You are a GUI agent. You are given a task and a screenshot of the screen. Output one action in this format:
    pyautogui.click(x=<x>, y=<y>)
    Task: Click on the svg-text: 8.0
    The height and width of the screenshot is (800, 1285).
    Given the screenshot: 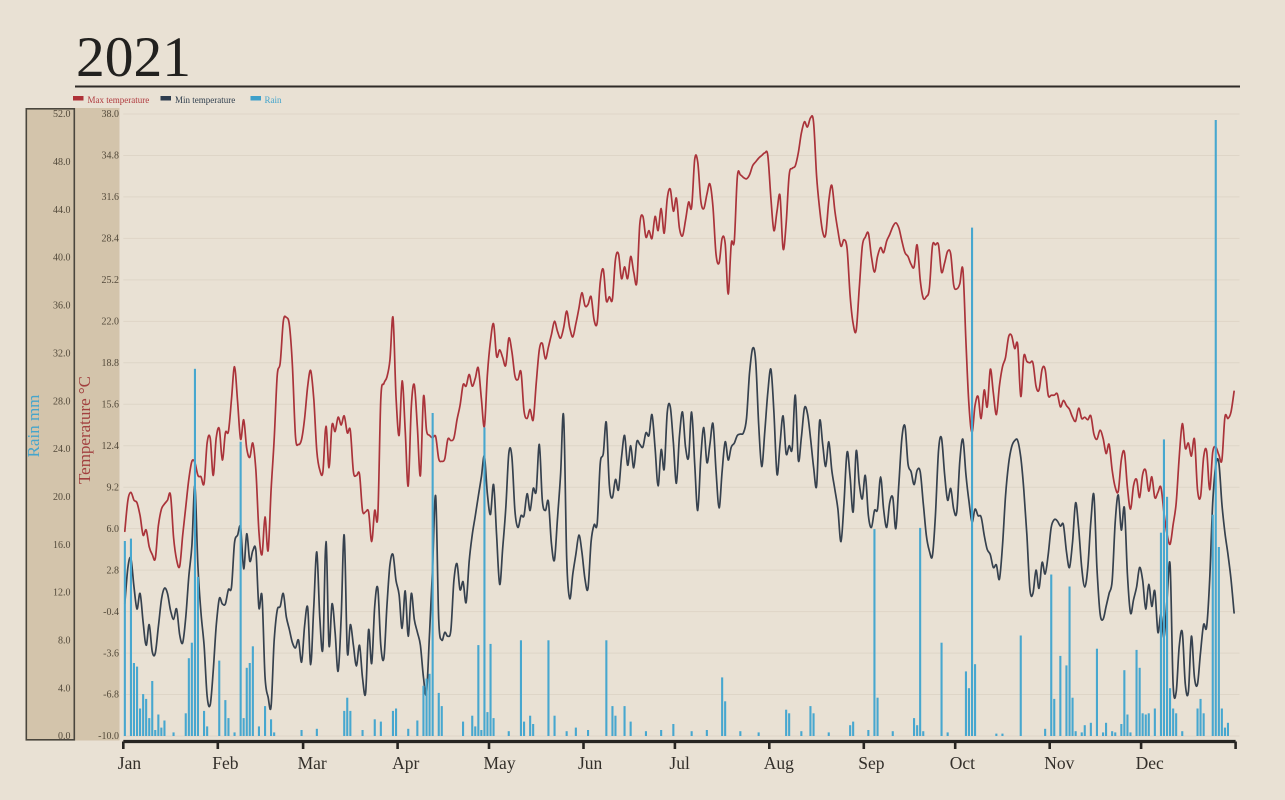 What is the action you would take?
    pyautogui.click(x=64, y=641)
    